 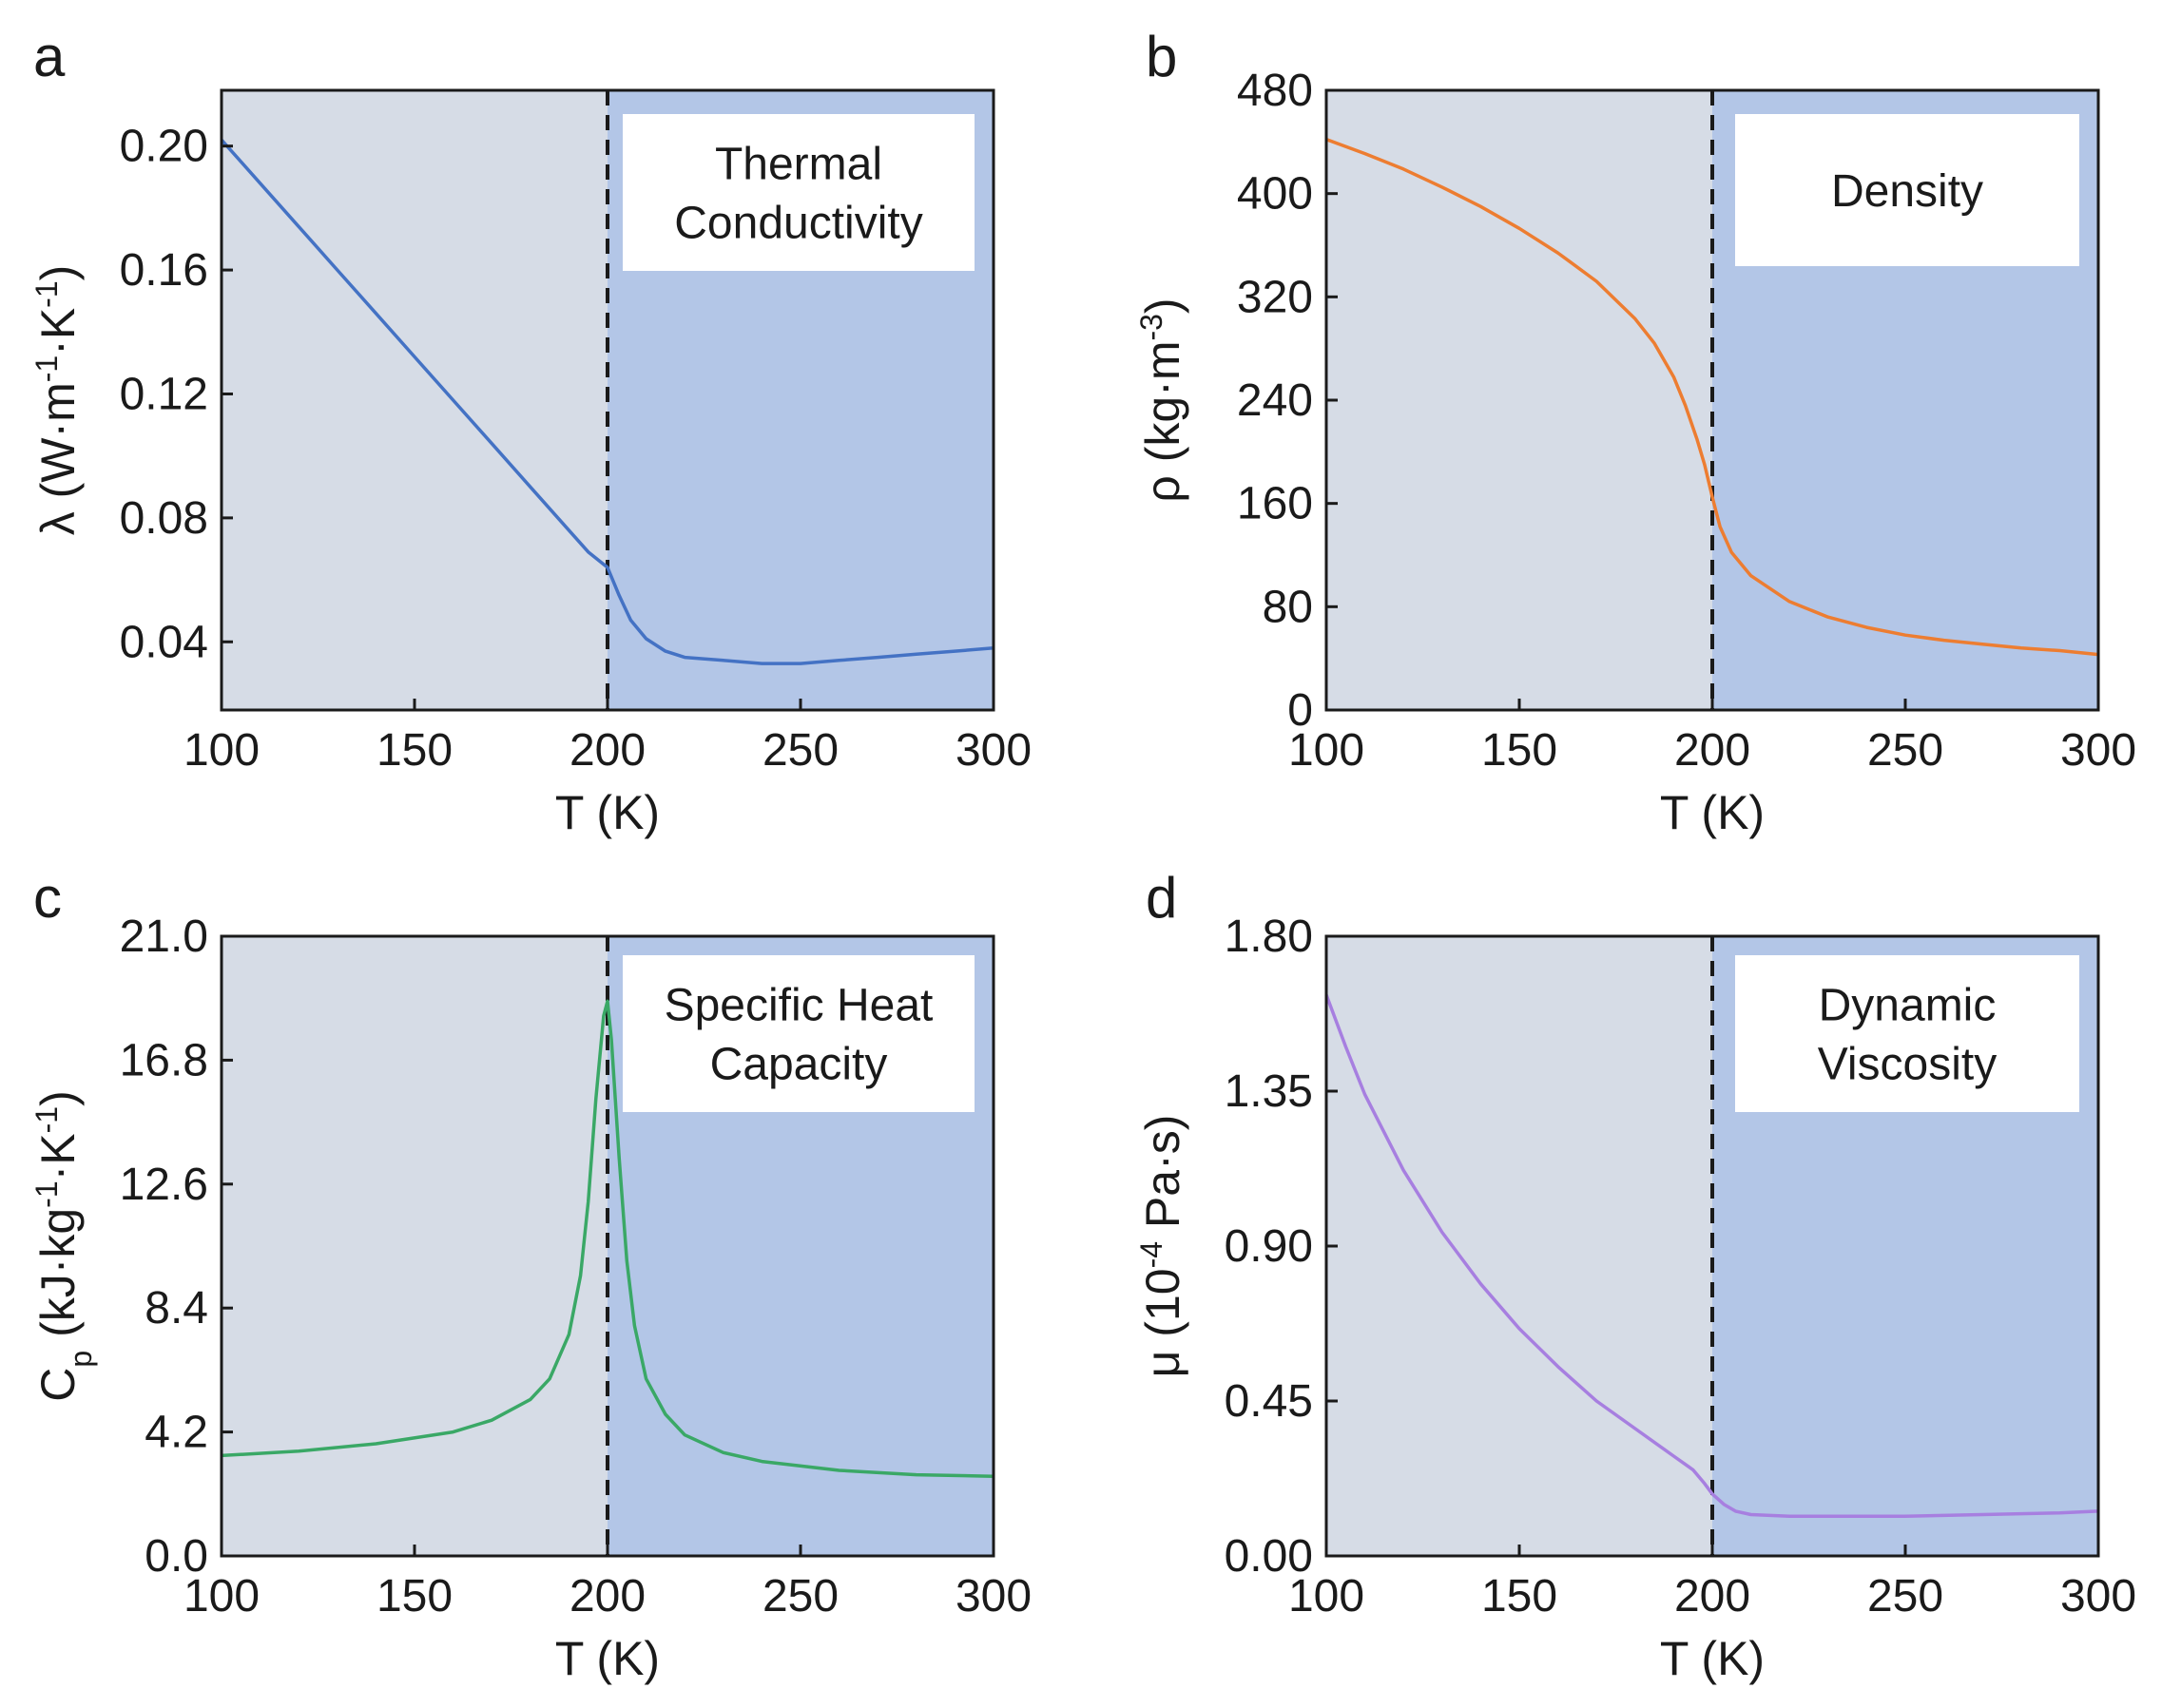 What do you see at coordinates (1712, 750) in the screenshot?
I see `x-tick-label-b: 200` at bounding box center [1712, 750].